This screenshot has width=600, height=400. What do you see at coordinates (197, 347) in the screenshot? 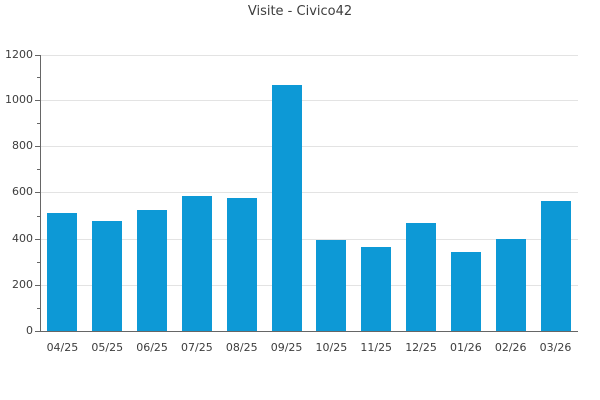
I see `x-tick-label: 07/25` at bounding box center [197, 347].